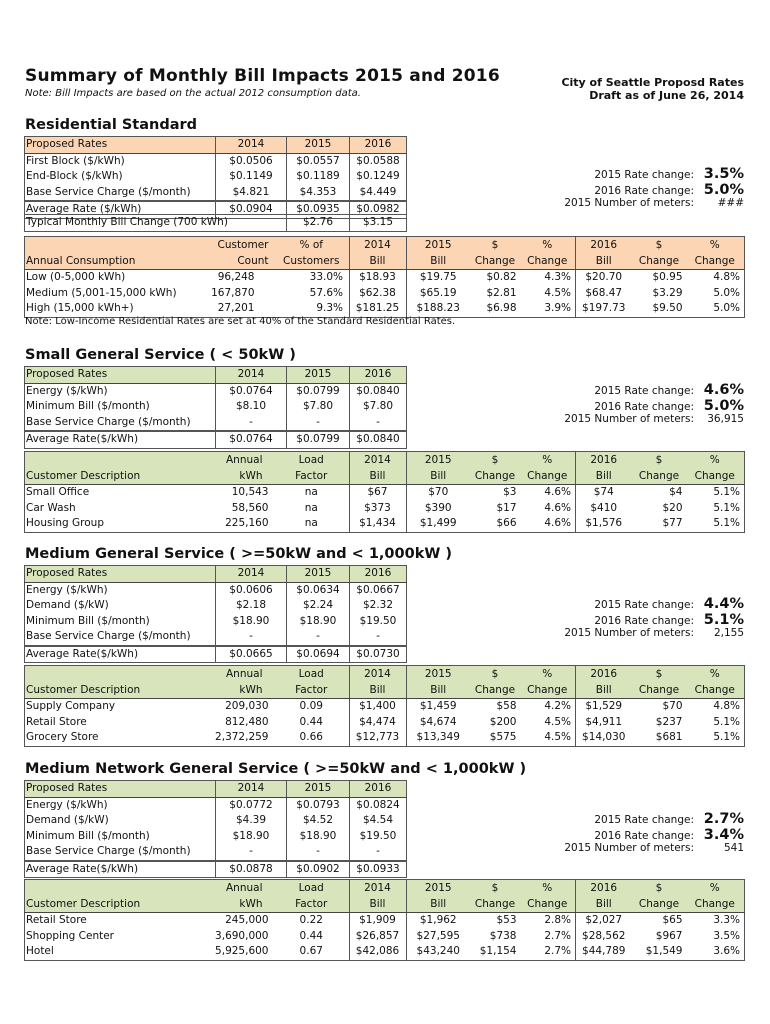 This screenshot has height=1024, width=770. I want to click on rate-value: $0.0665, so click(251, 653).